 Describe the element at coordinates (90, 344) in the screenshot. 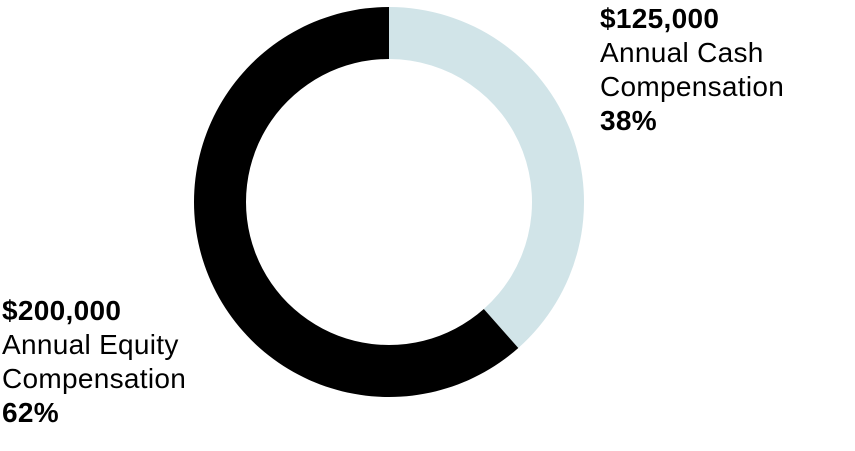

I see `slice-desc-equity-line1: Annual Equity` at that location.